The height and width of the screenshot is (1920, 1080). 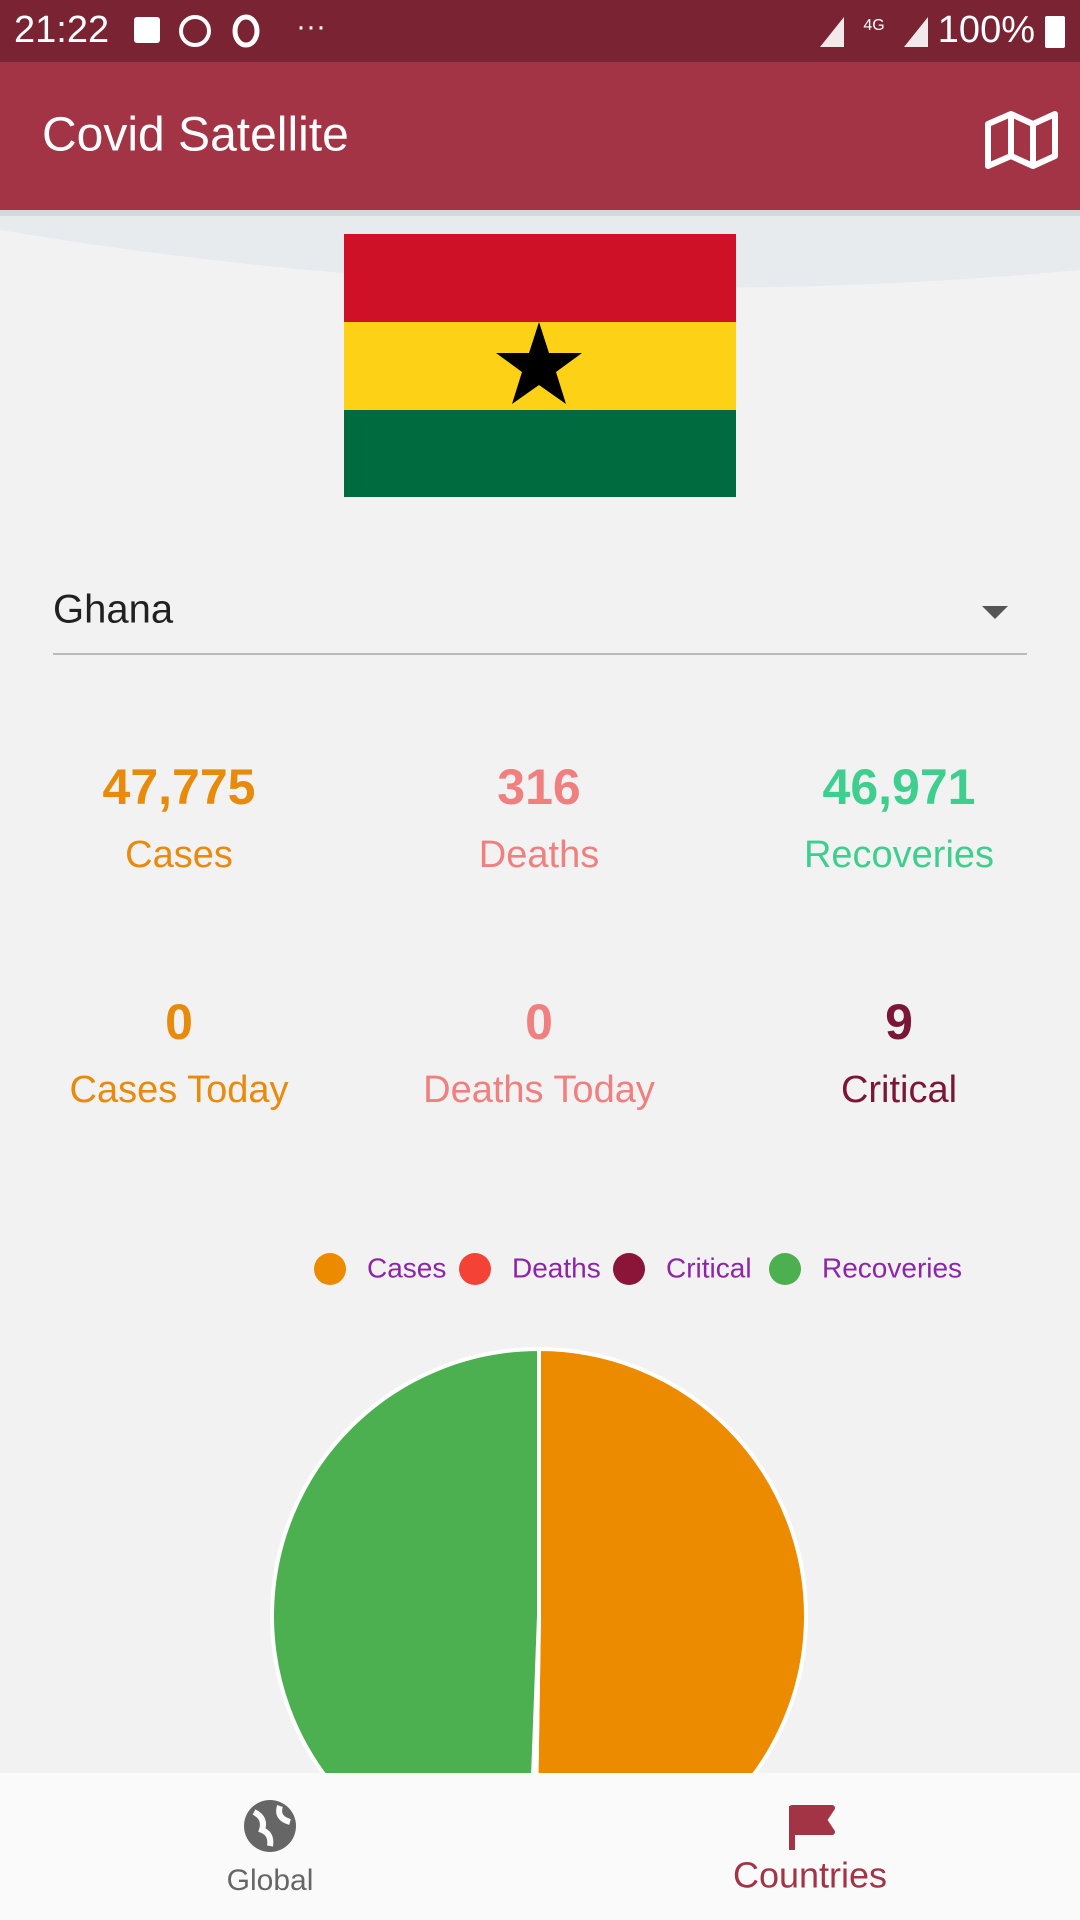 I want to click on legend-label: Deaths, so click(x=556, y=1267).